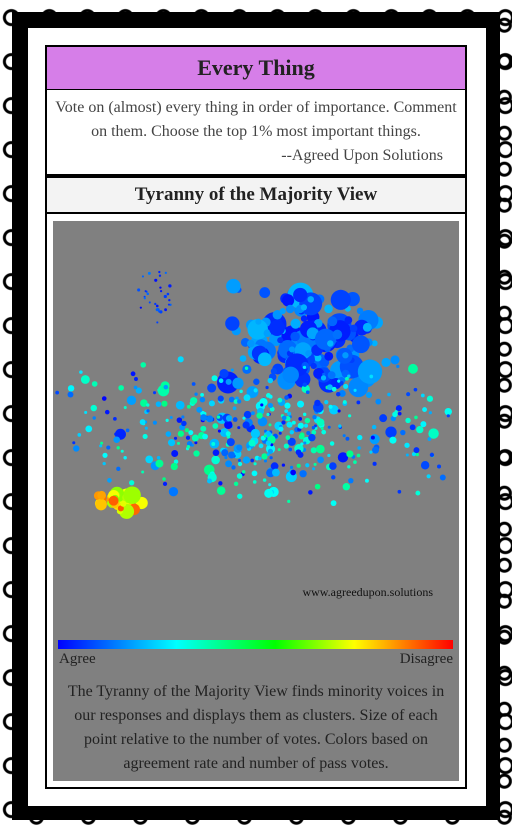 Image resolution: width=512 pixels, height=833 pixels. I want to click on attribution: --Agreed Upon Solutions, so click(362, 155).